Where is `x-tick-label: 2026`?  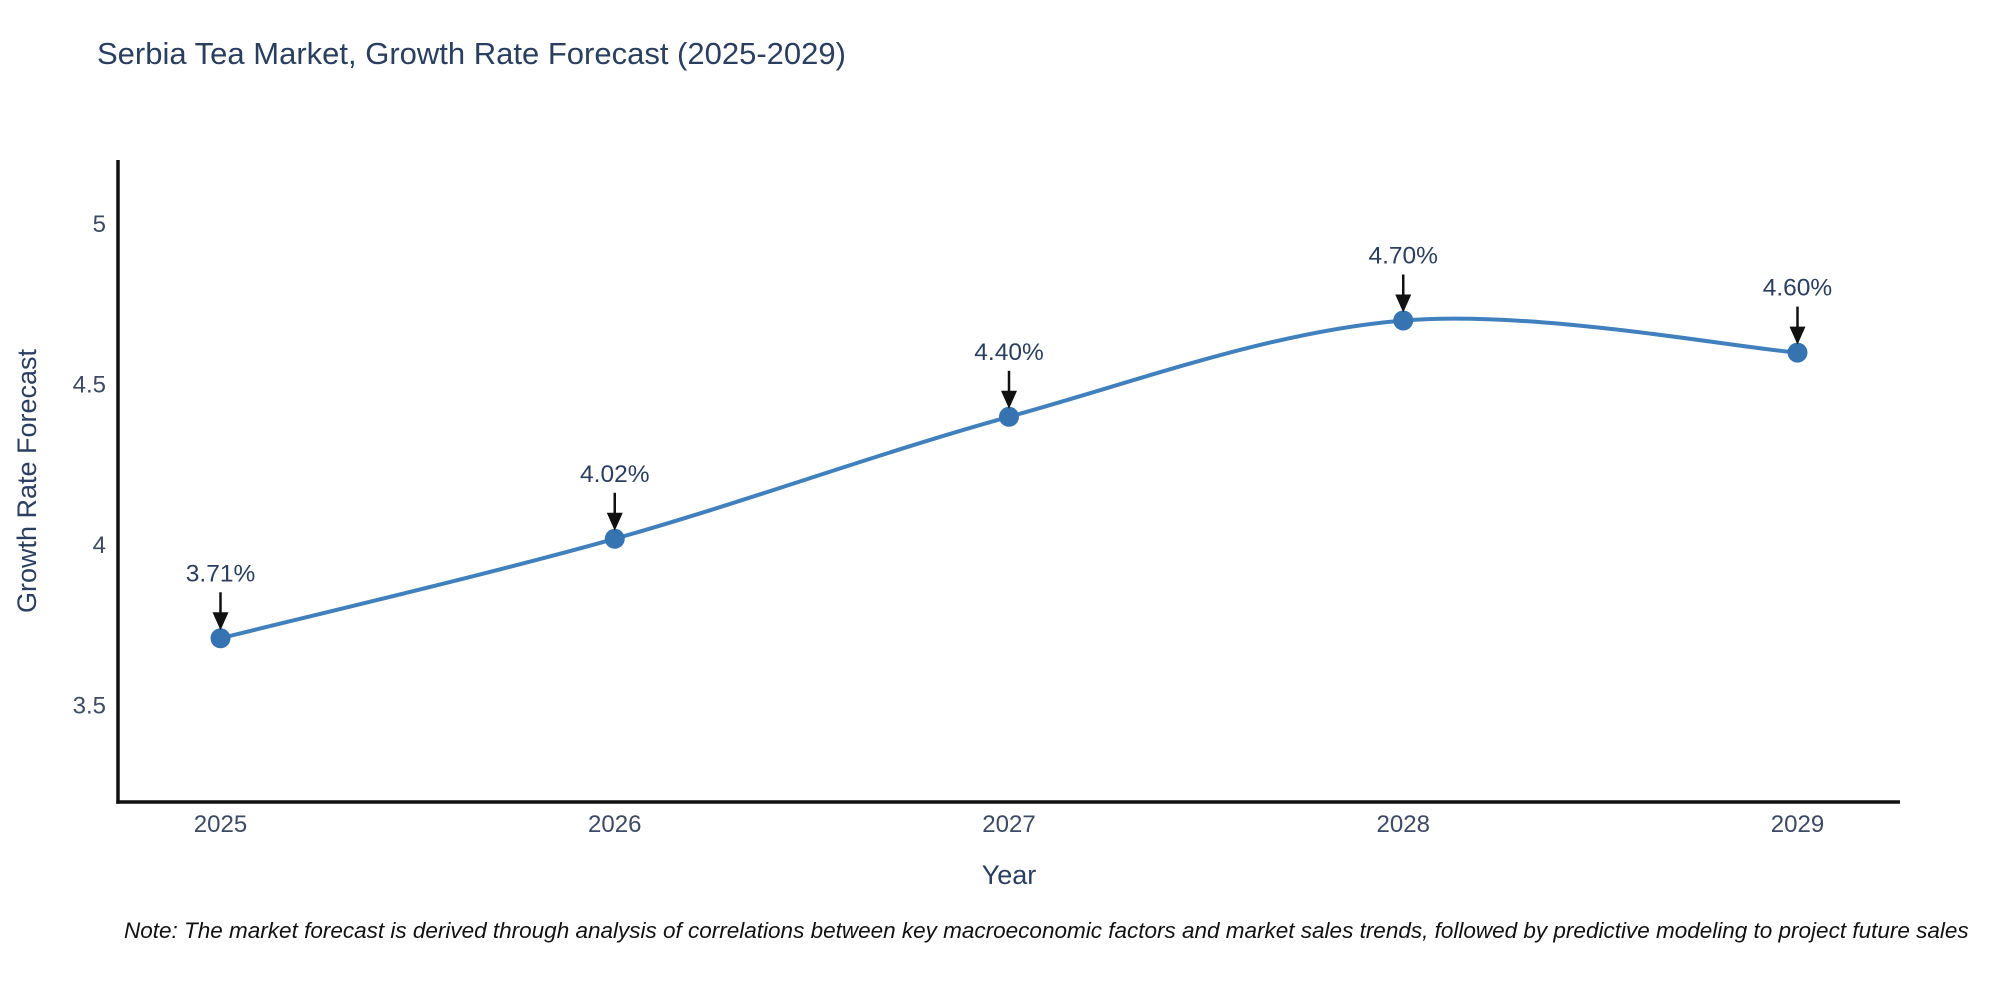 x-tick-label: 2026 is located at coordinates (614, 824).